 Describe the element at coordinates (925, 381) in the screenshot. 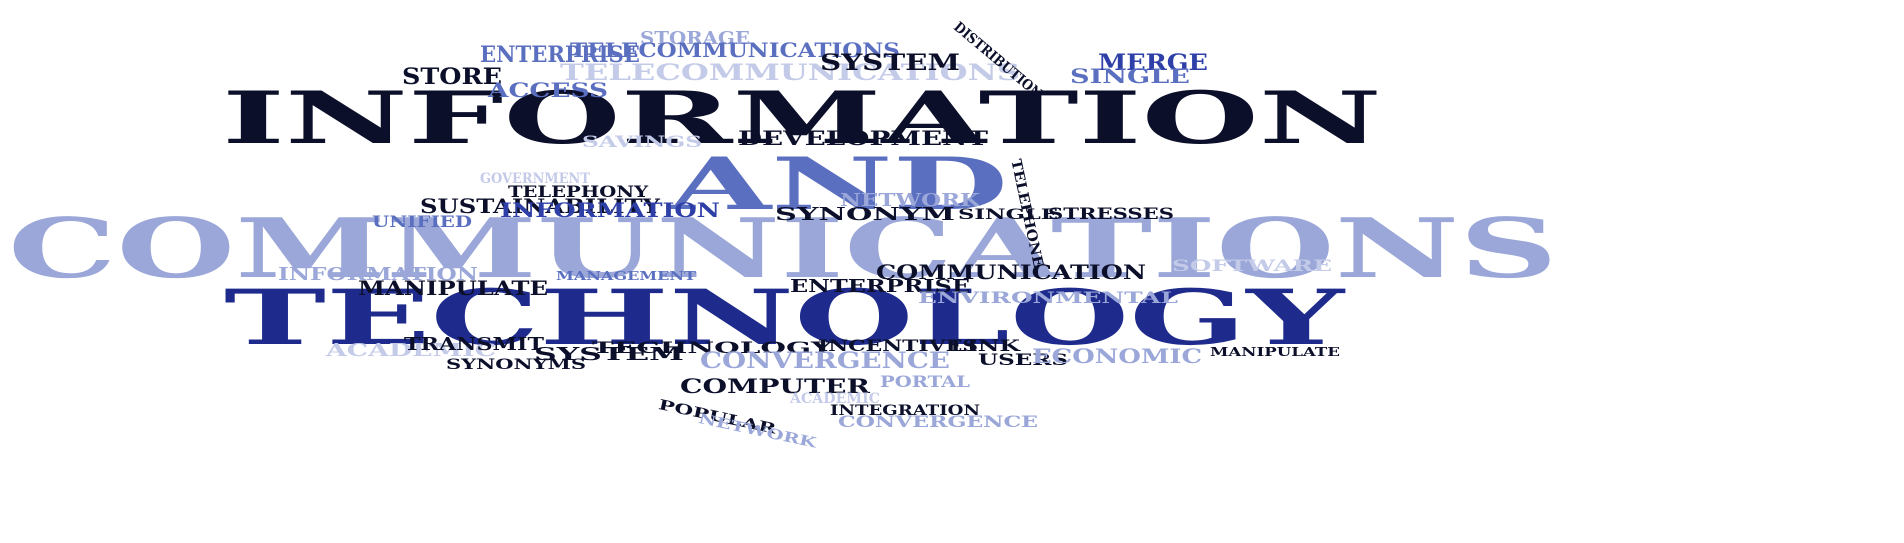

I see `word-portal: PORTAL` at that location.